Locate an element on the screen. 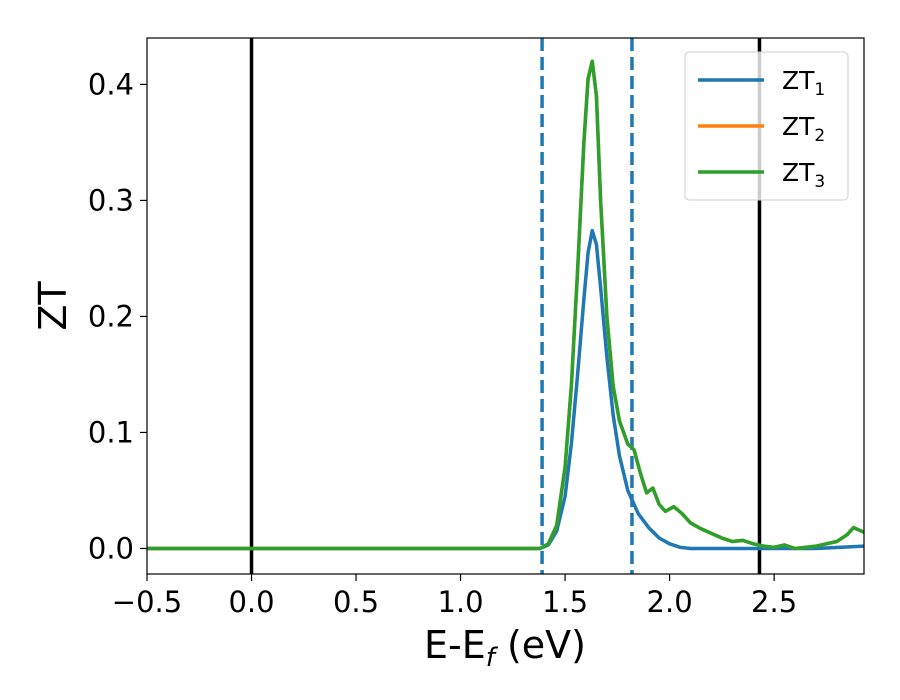 The height and width of the screenshot is (700, 900). y-axis-label: ZT is located at coordinates (53, 306).